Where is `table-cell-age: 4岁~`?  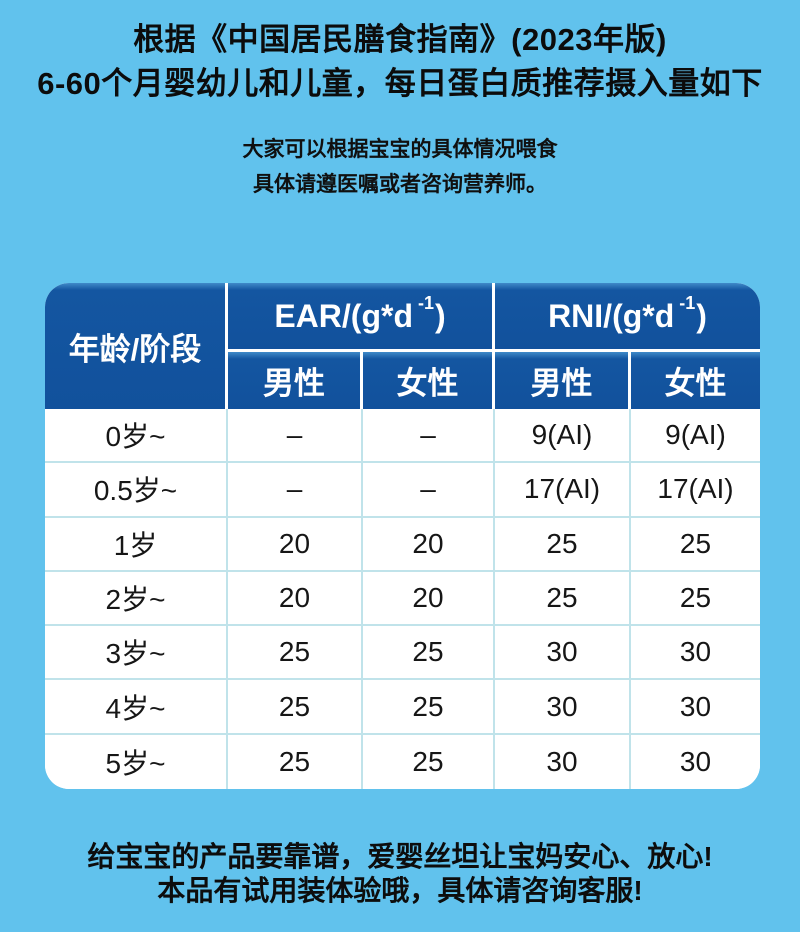
table-cell-age: 4岁~ is located at coordinates (136, 707).